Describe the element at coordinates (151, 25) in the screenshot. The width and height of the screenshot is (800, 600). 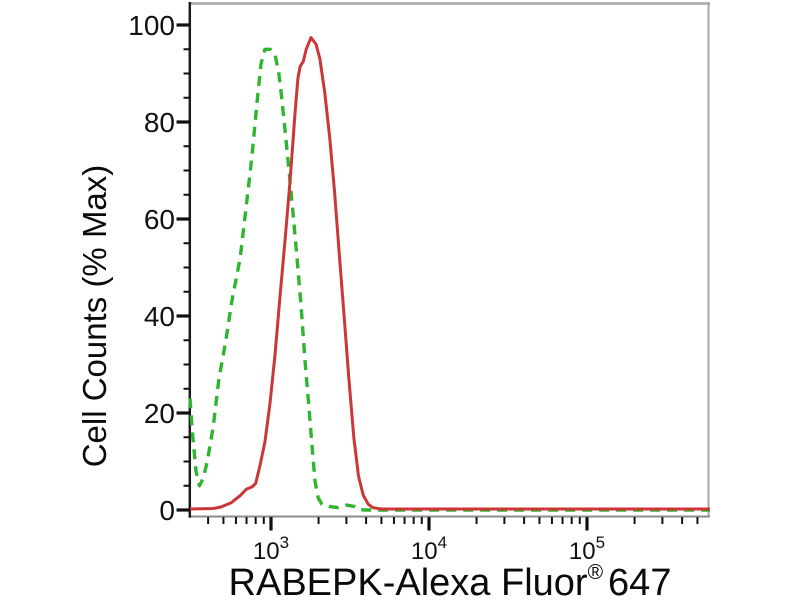
I see `y-tick-label: 100` at that location.